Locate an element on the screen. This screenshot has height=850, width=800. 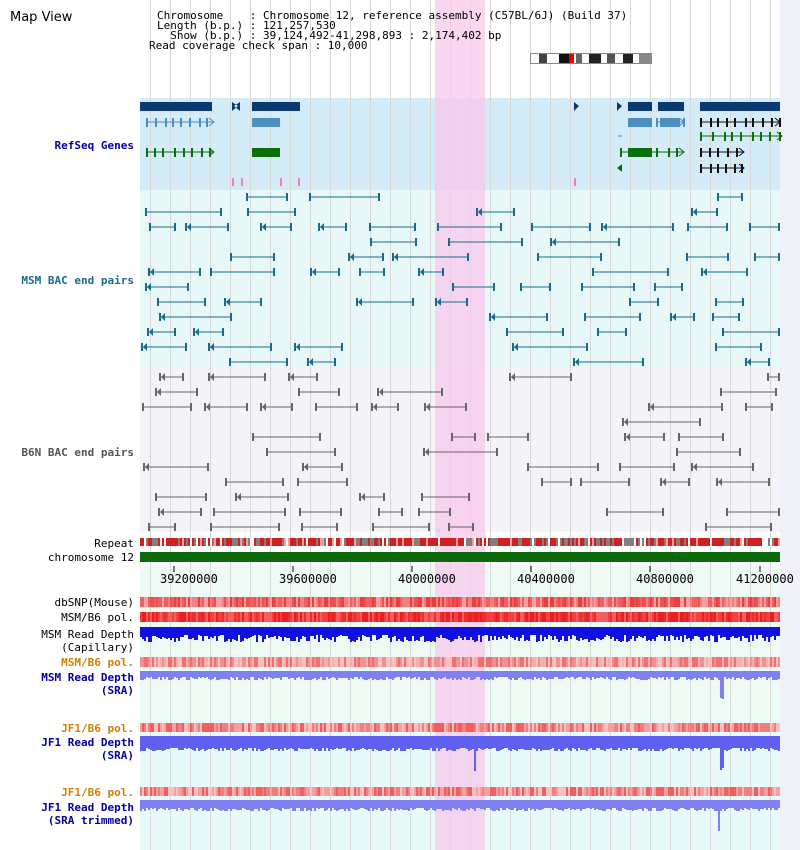
msm-bac-pair-end is located at coordinates (687, 257).